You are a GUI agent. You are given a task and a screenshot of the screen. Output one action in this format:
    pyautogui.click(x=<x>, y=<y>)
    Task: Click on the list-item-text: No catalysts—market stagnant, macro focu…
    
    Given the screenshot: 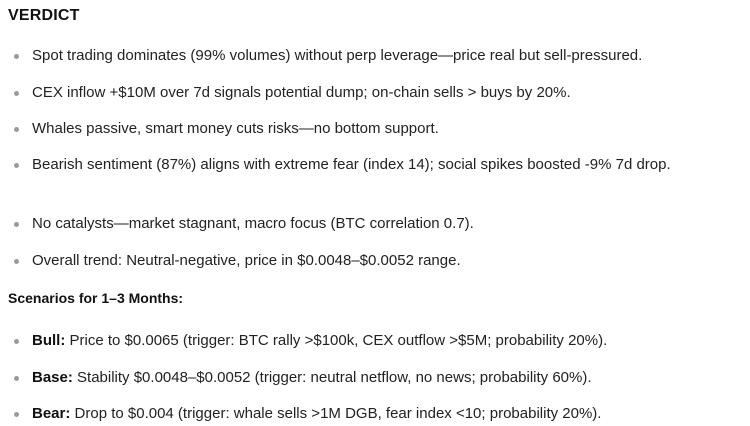 What is the action you would take?
    pyautogui.click(x=253, y=223)
    